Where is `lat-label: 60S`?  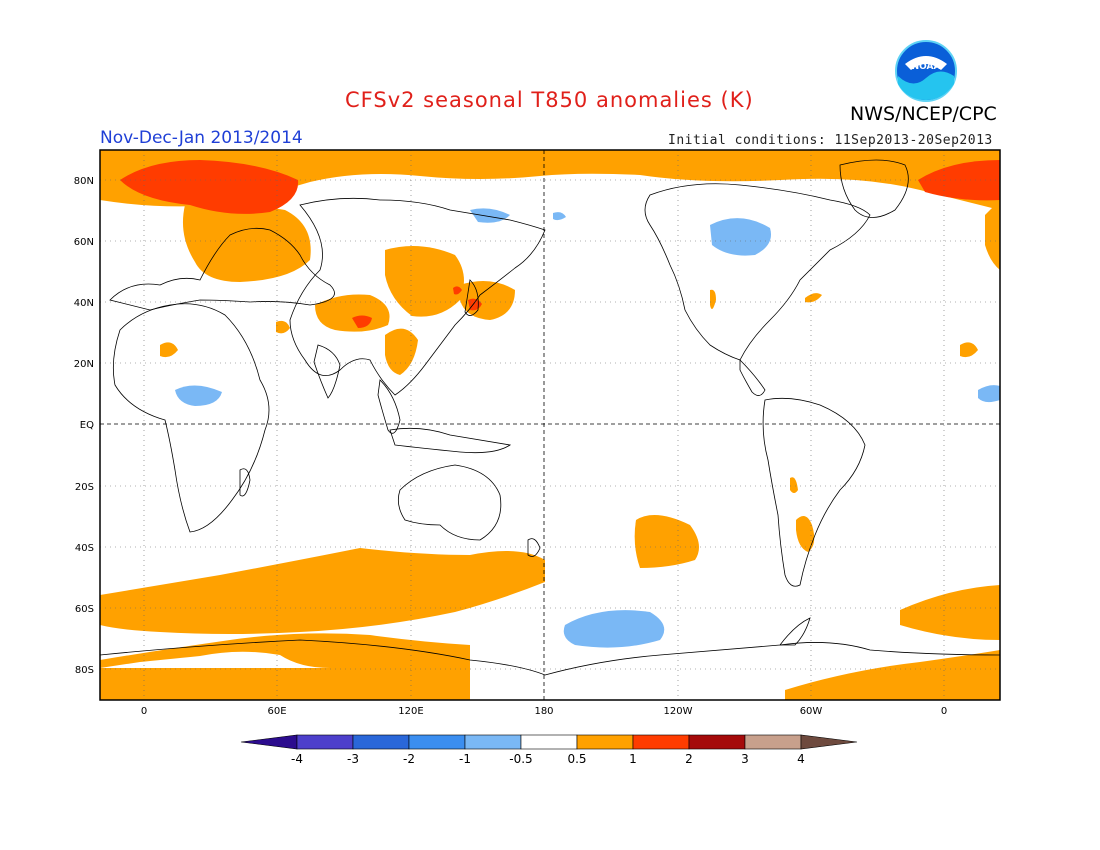
lat-label: 60S is located at coordinates (84, 609).